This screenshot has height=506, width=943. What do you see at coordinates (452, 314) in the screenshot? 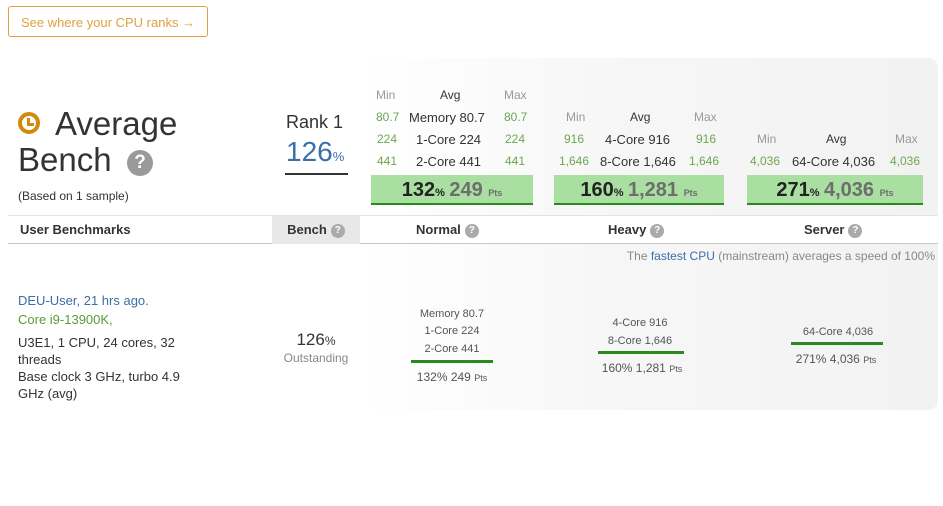
I see `normal-detail: Memory 80.7` at bounding box center [452, 314].